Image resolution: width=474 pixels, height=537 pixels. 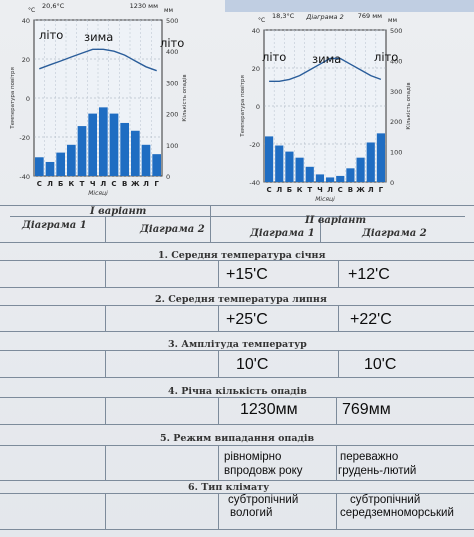 I want to click on precip-tick-label: 100, so click(x=172, y=146).